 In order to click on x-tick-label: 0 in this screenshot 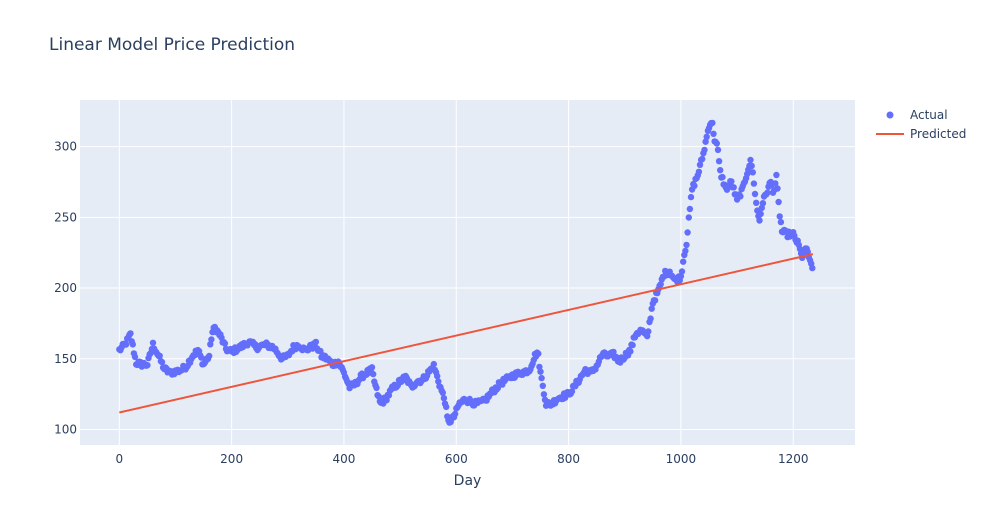, I will do `click(119, 459)`.